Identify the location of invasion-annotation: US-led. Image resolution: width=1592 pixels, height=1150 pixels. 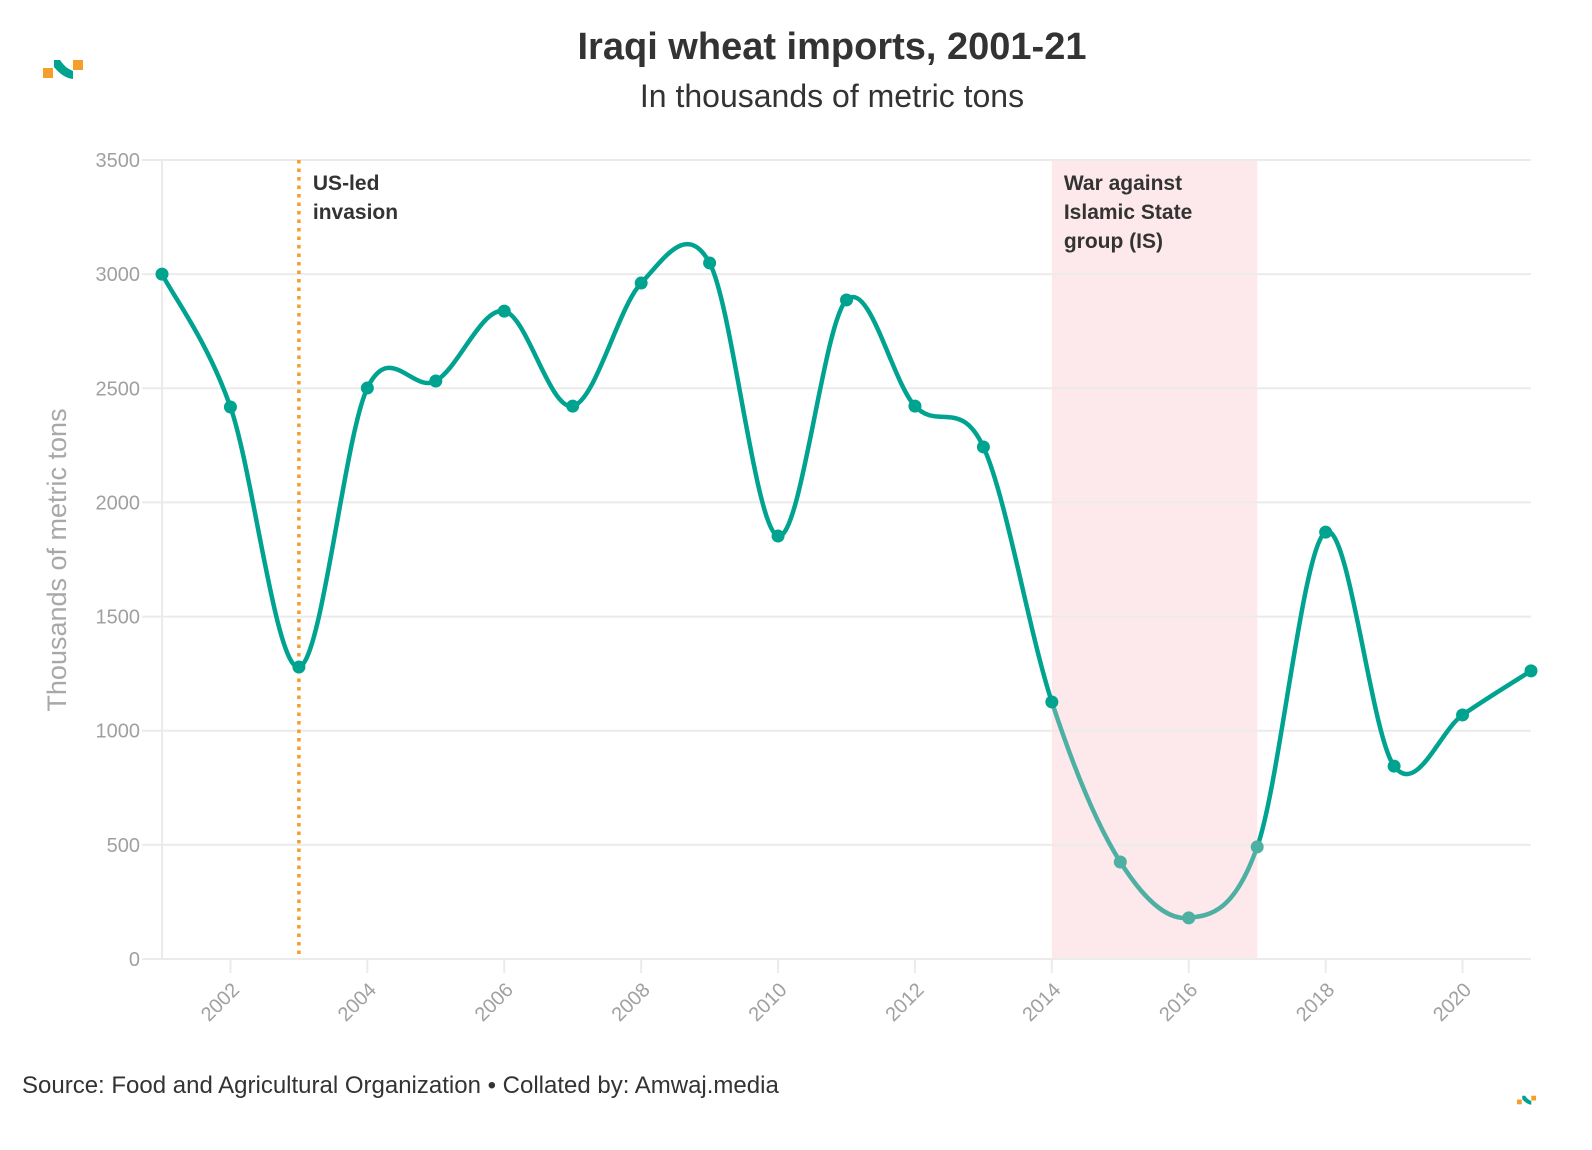
(346, 183).